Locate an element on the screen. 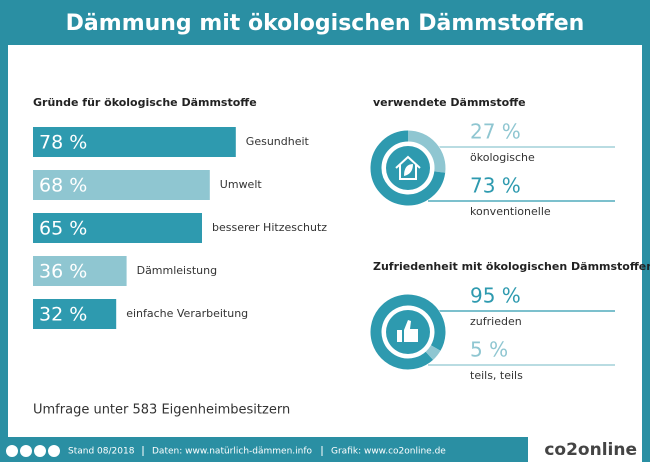  chart-title: Gründe für ökologische Dämmstoffe is located at coordinates (145, 102).